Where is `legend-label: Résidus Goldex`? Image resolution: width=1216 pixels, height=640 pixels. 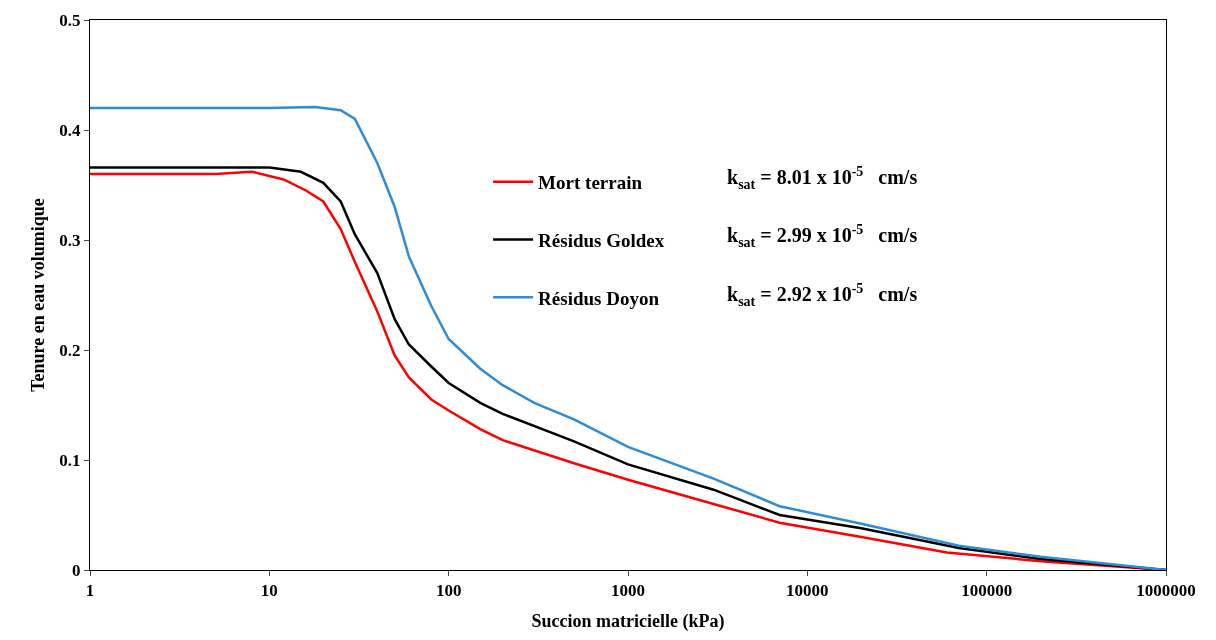 legend-label: Résidus Goldex is located at coordinates (601, 240).